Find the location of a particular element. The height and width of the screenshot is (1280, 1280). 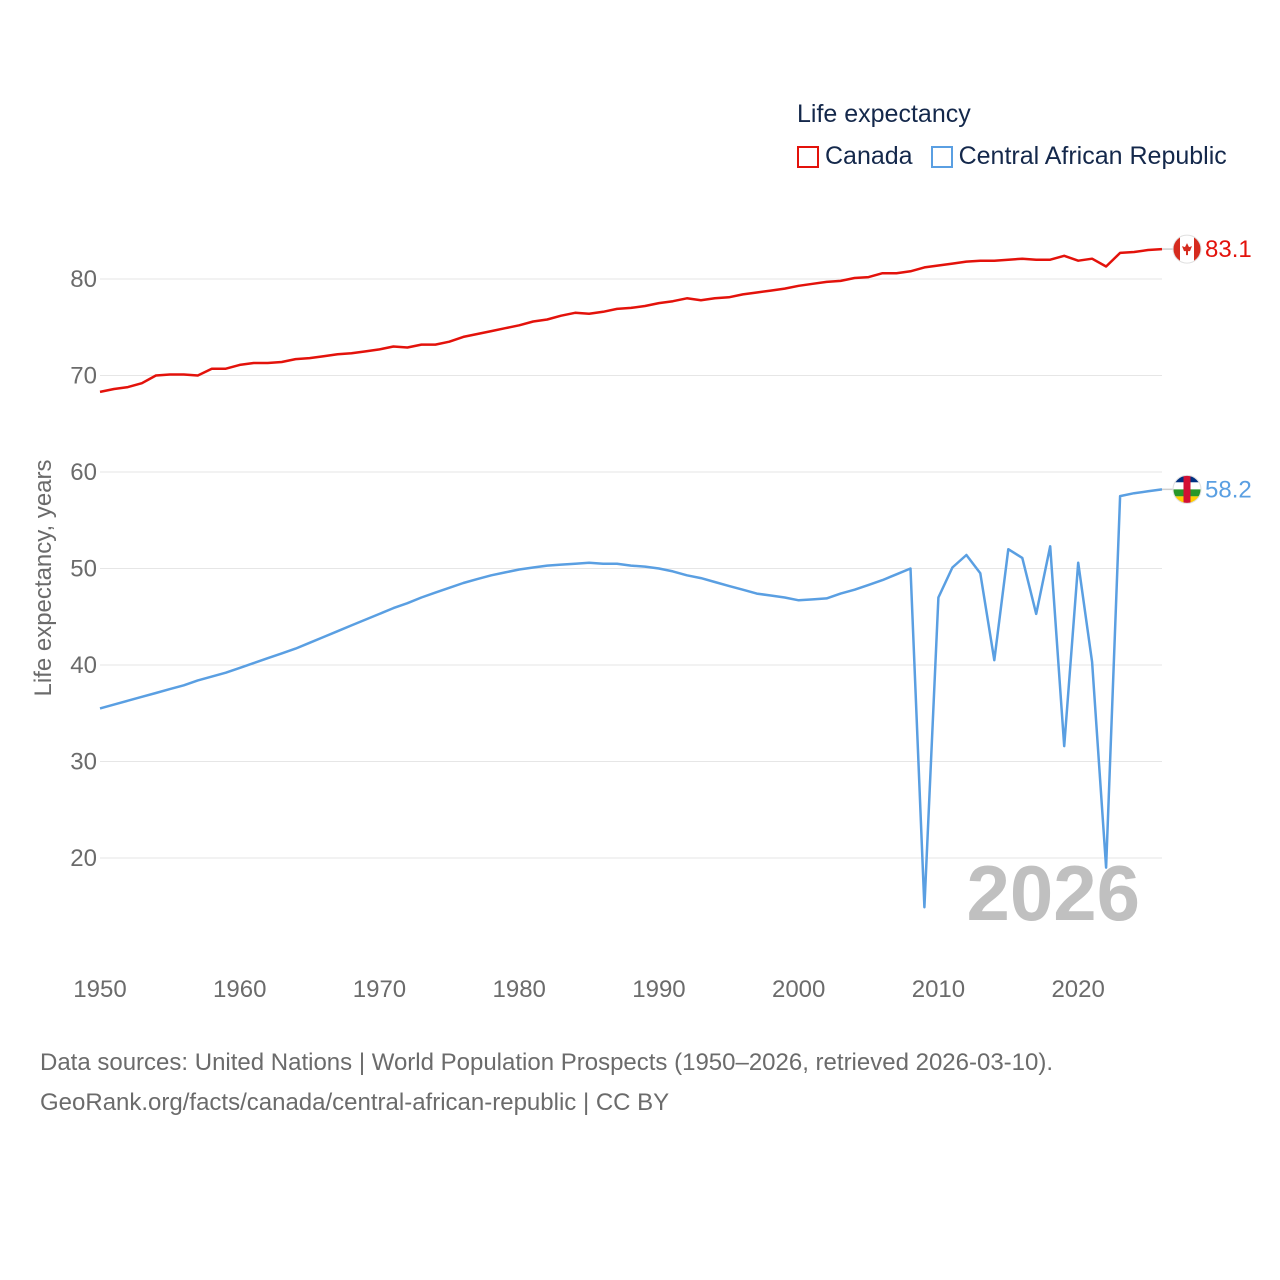

legend-item-canada: Canada is located at coordinates (855, 156).